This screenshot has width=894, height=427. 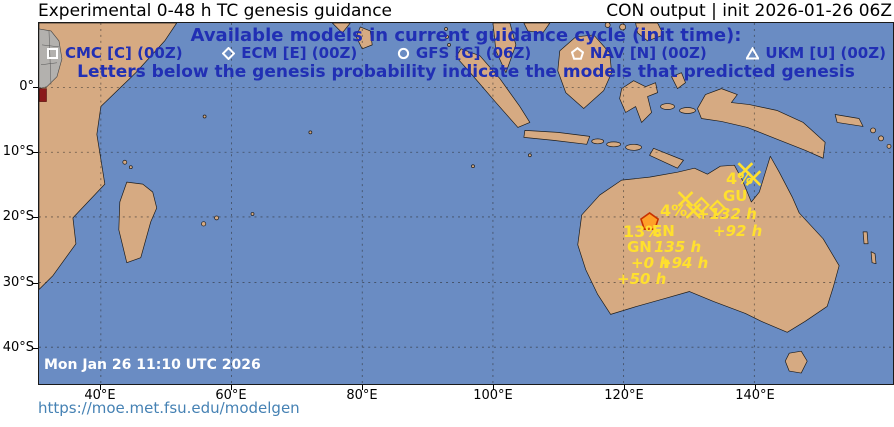 What do you see at coordinates (18, 282) in the screenshot?
I see `lat-tick-label: 30°S` at bounding box center [18, 282].